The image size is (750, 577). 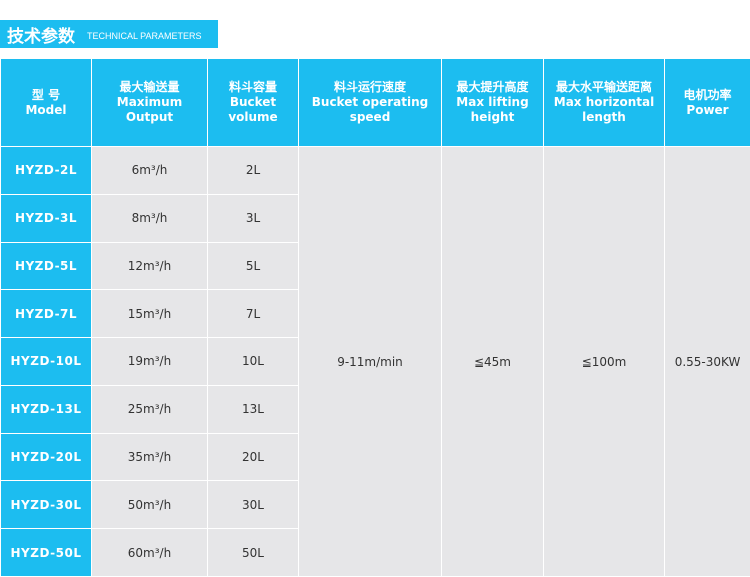 I want to click on volume-cell: 7L, so click(x=253, y=314).